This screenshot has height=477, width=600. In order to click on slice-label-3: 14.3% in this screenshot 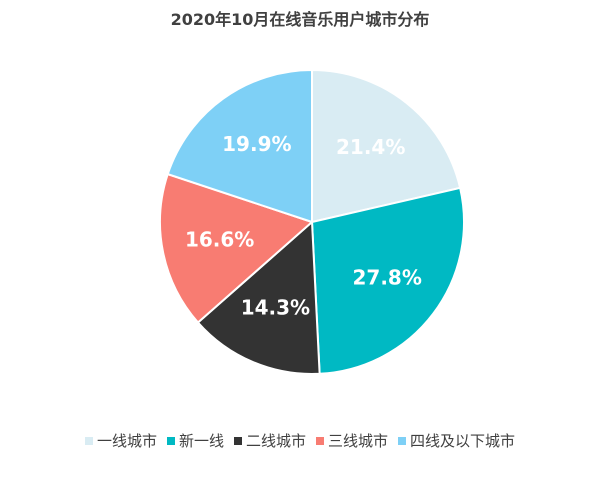, I will do `click(275, 307)`.